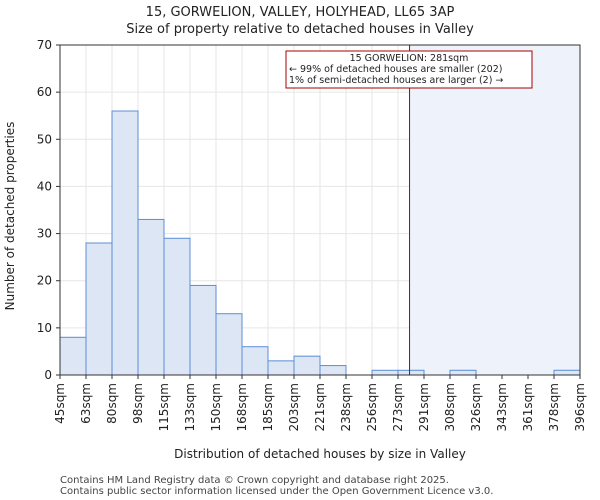 The image size is (600, 500). Describe the element at coordinates (242, 407) in the screenshot. I see `x-tick-label: 168sqm` at that location.